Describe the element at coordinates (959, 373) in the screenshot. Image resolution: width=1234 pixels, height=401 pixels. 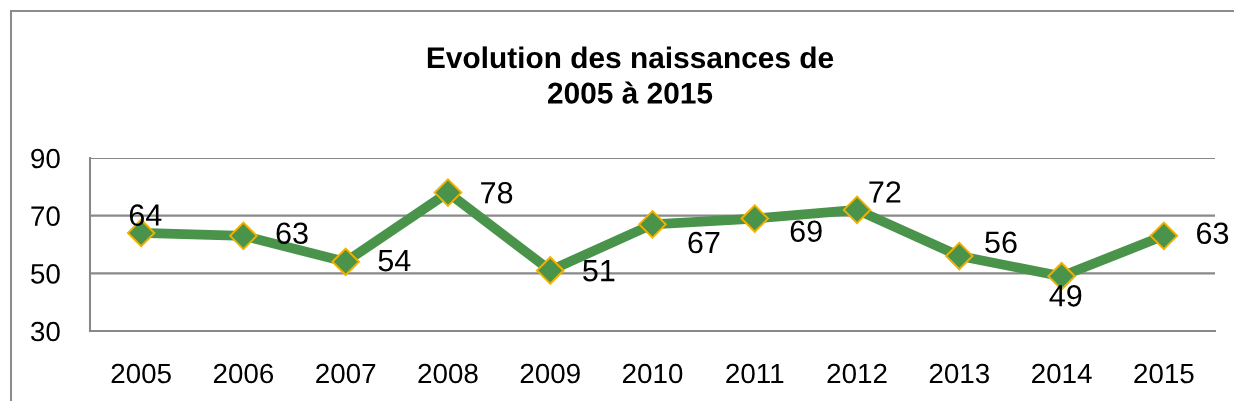
I see `x-tick-label: 2013` at that location.